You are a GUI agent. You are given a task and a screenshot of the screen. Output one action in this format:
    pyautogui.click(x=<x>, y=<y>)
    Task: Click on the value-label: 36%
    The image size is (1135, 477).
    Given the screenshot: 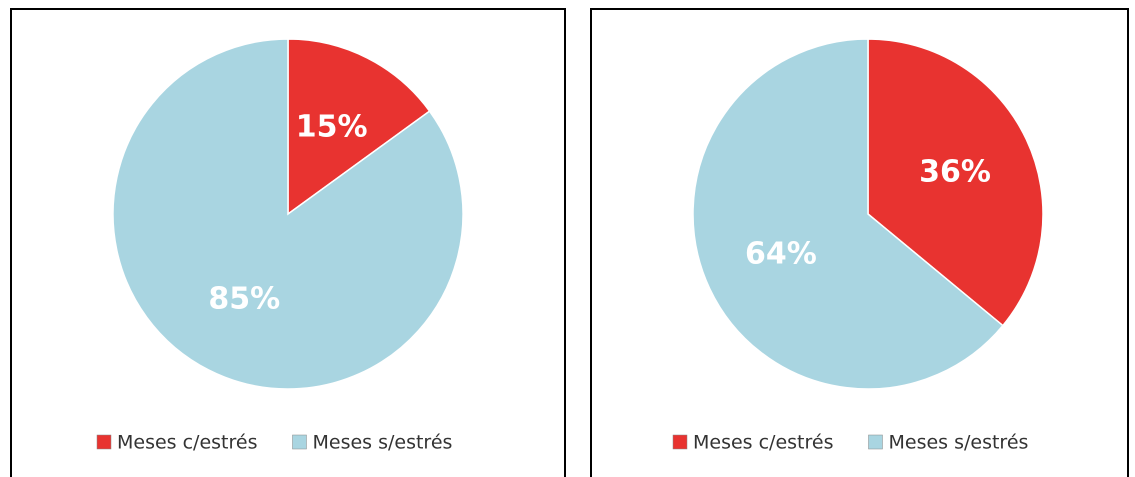 What is the action you would take?
    pyautogui.click(x=955, y=172)
    